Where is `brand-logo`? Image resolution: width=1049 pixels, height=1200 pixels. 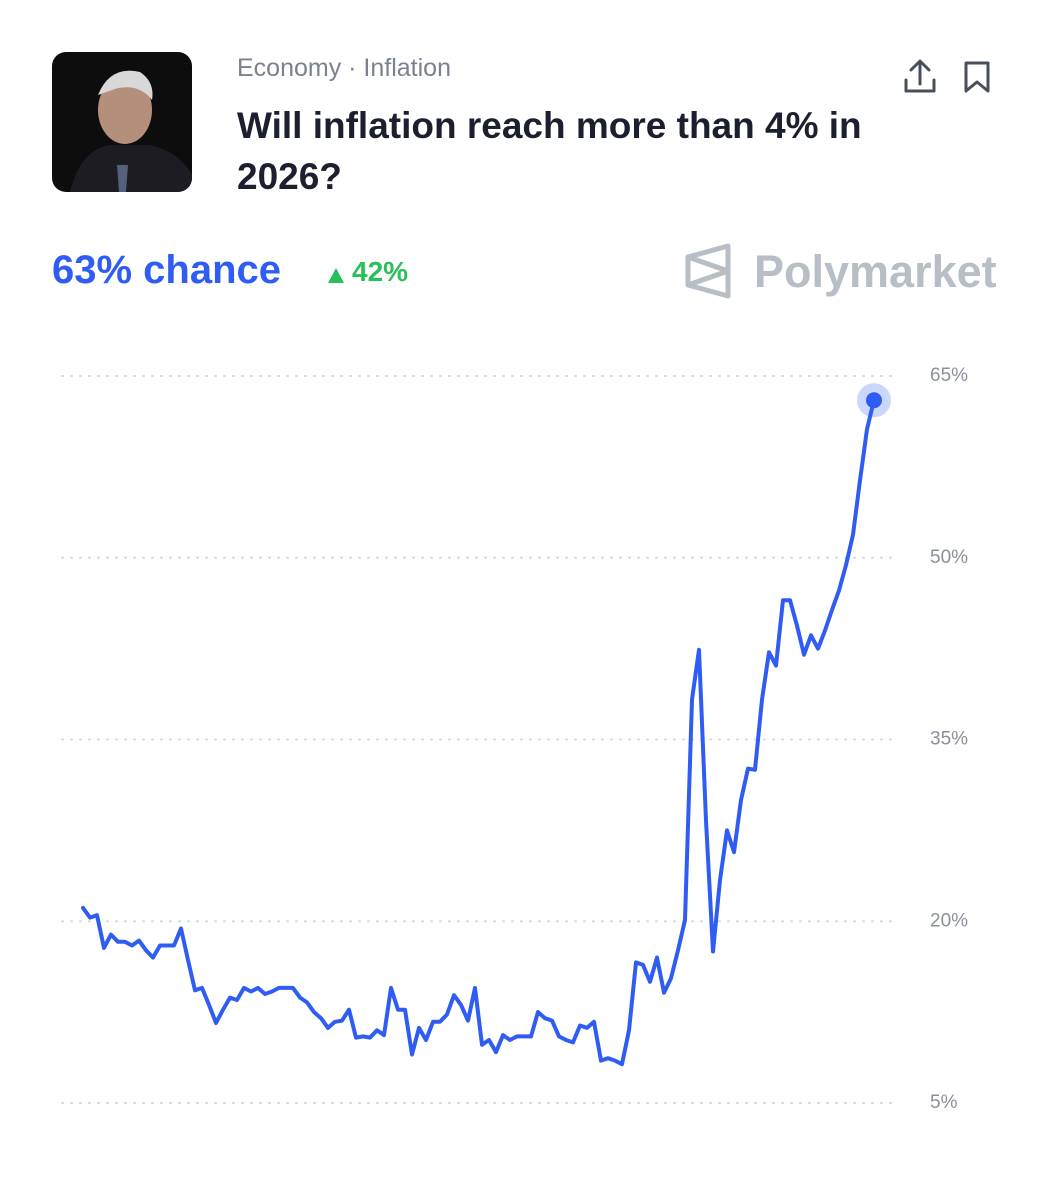 brand-logo is located at coordinates (708, 271).